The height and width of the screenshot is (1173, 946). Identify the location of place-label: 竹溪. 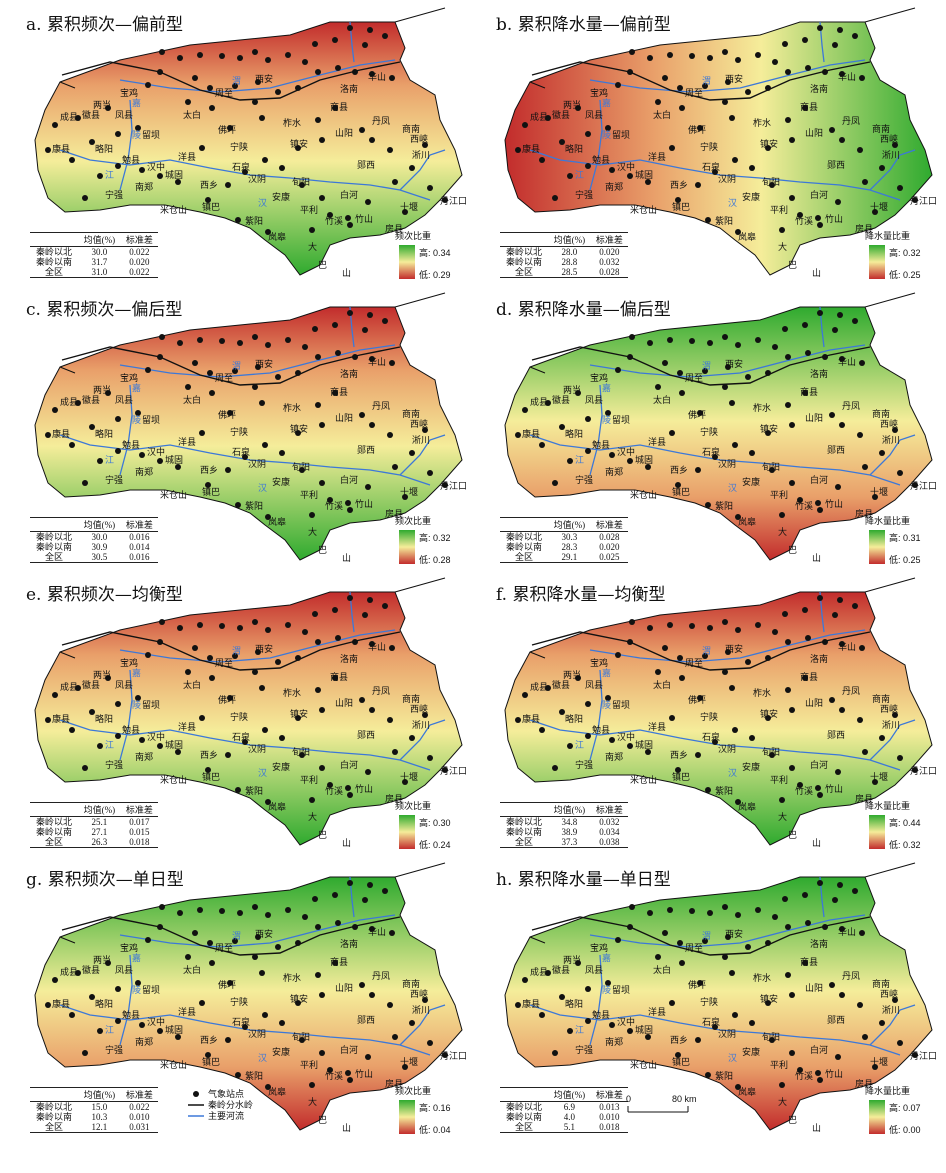
(334, 1076).